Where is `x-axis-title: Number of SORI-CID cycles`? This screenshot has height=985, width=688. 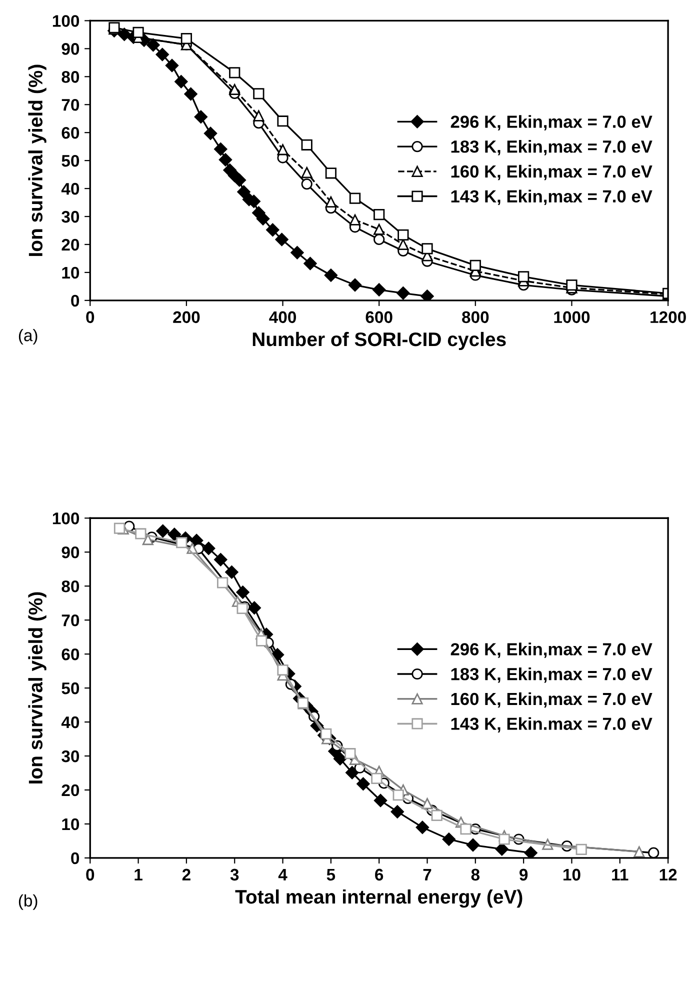 x-axis-title: Number of SORI-CID cycles is located at coordinates (379, 341).